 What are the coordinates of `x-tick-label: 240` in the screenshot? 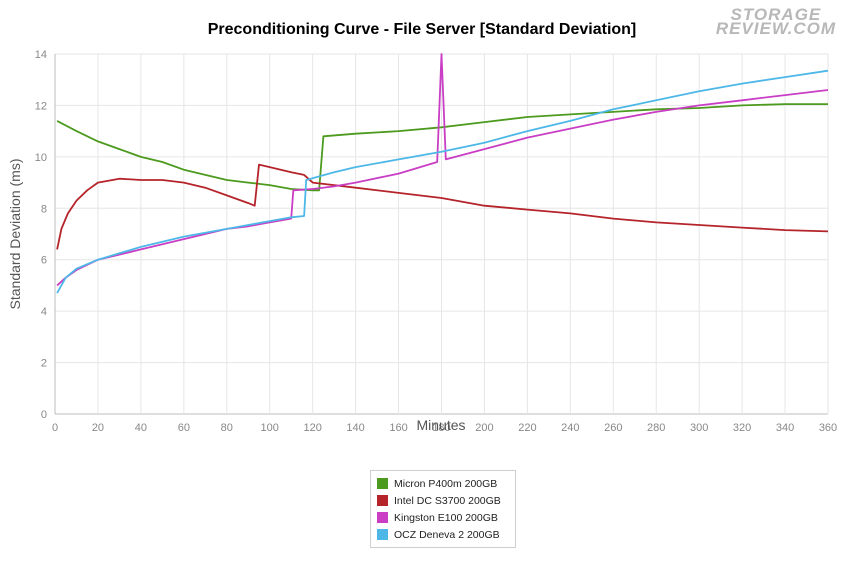 It's located at (570, 428).